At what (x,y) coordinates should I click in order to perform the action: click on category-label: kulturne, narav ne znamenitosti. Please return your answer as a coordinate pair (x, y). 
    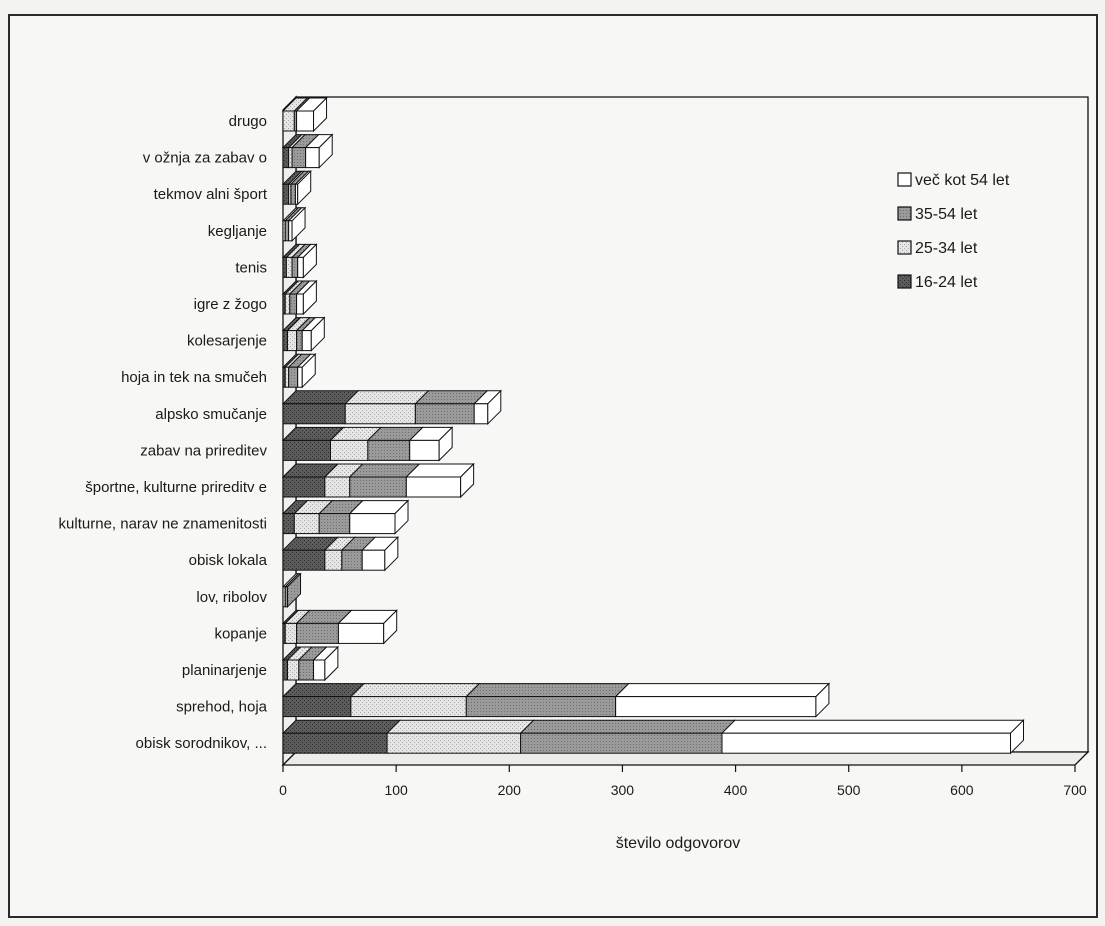
    Looking at the image, I should click on (163, 524).